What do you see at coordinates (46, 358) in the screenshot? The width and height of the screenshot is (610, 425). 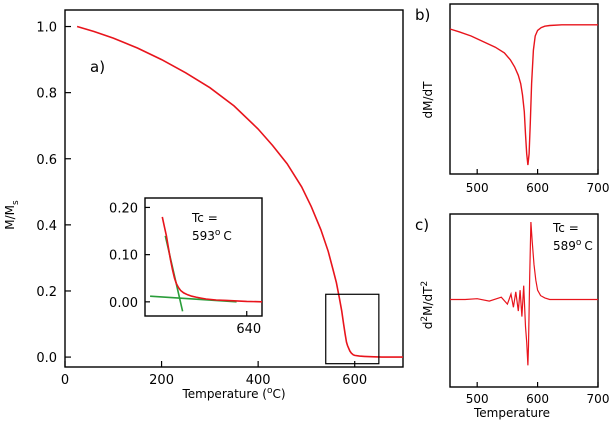 I see `panel-a-y-tick-label: 0.0` at bounding box center [46, 358].